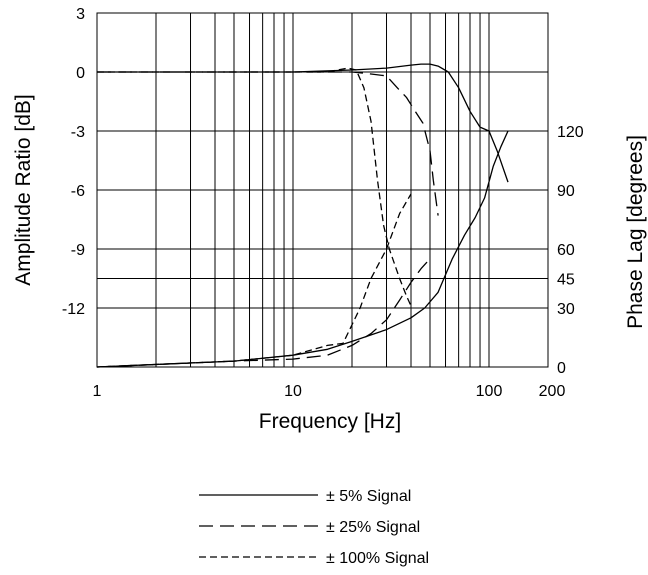  Describe the element at coordinates (293, 391) in the screenshot. I see `x-tick-label: 10` at that location.